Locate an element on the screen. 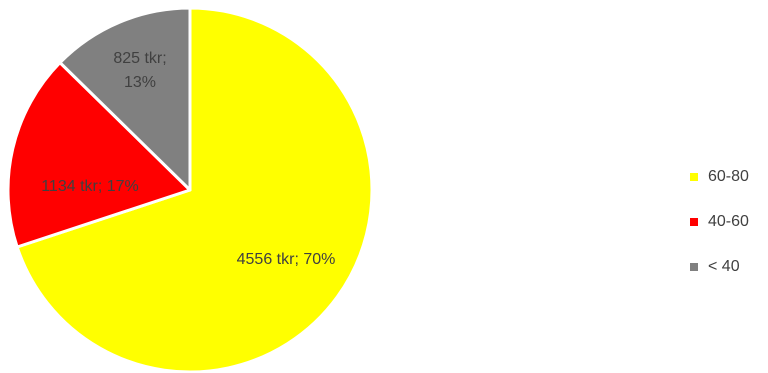 This screenshot has height=373, width=768. legend: 60-80 40-60 < 40 is located at coordinates (719, 221).